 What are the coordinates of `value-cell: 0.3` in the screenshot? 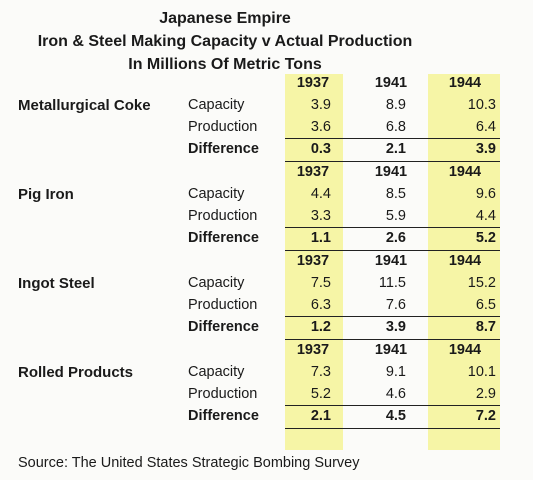 It's located at (320, 149).